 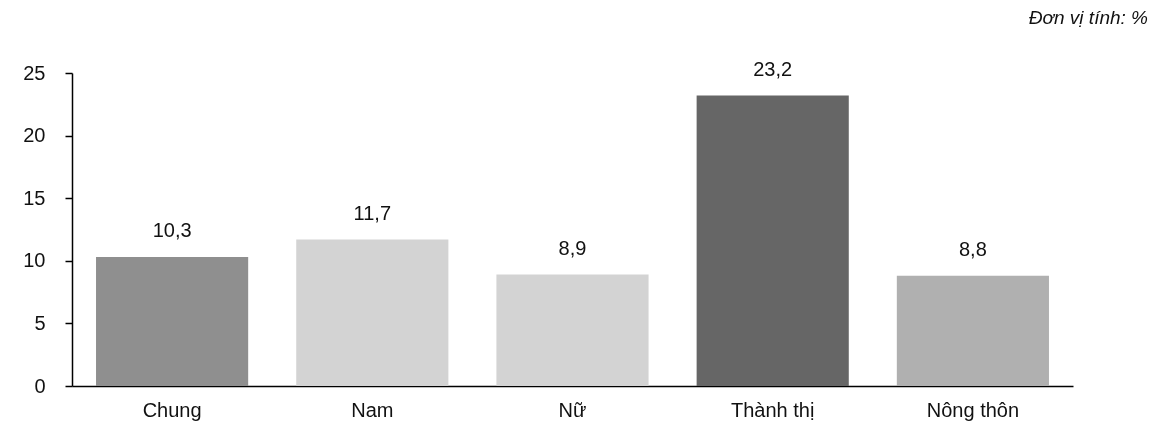 I want to click on x-tick-label: Chung, so click(x=172, y=409).